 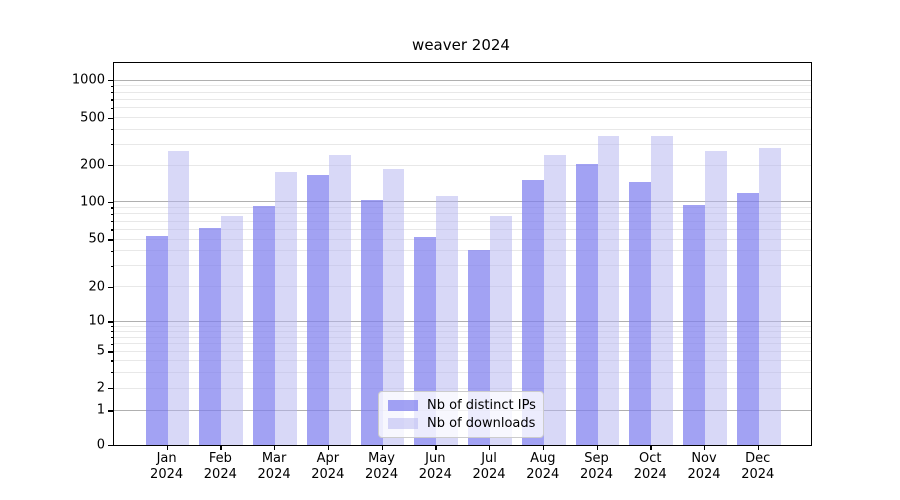 I want to click on bar-downloads-sep, so click(x=608, y=290).